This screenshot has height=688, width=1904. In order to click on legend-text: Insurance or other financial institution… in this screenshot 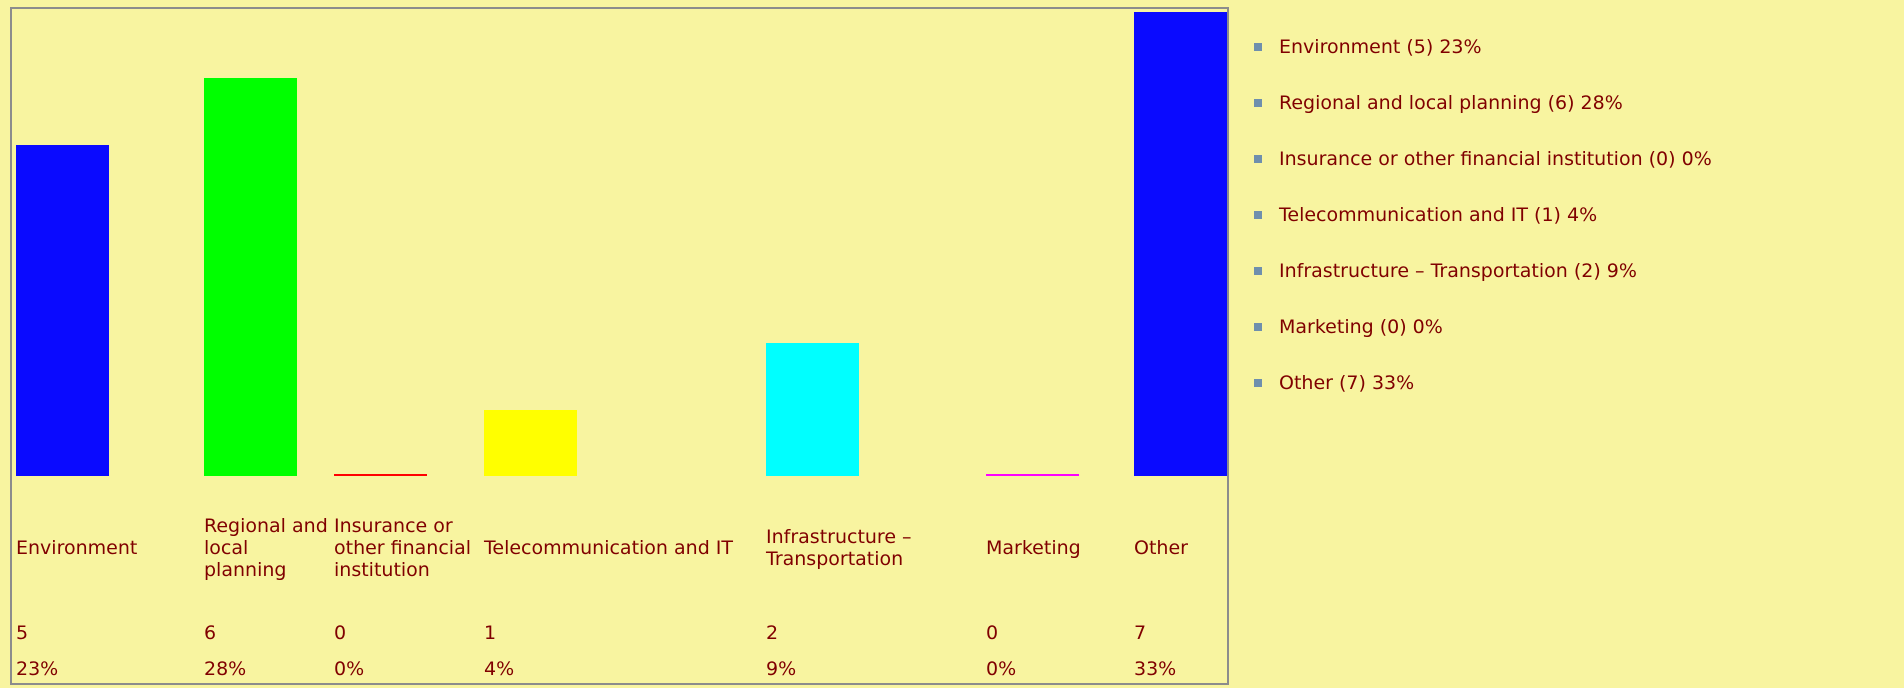, I will do `click(1495, 159)`.